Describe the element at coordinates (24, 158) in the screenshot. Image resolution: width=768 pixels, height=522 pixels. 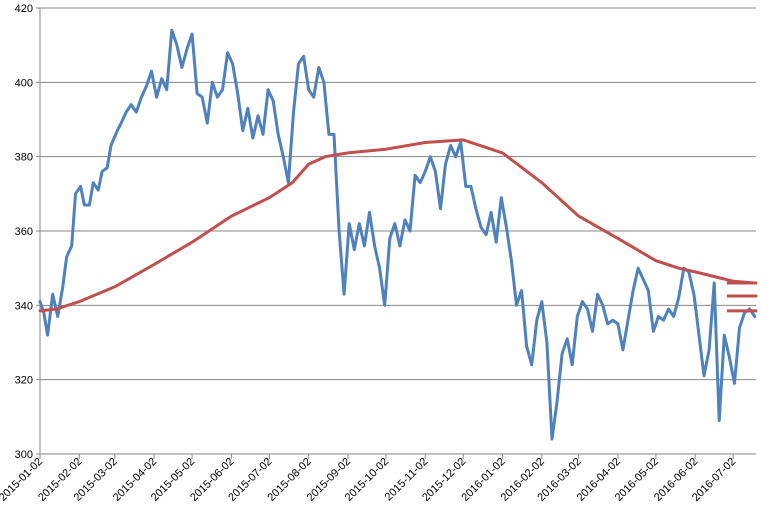
I see `y-tick-label: 380` at that location.